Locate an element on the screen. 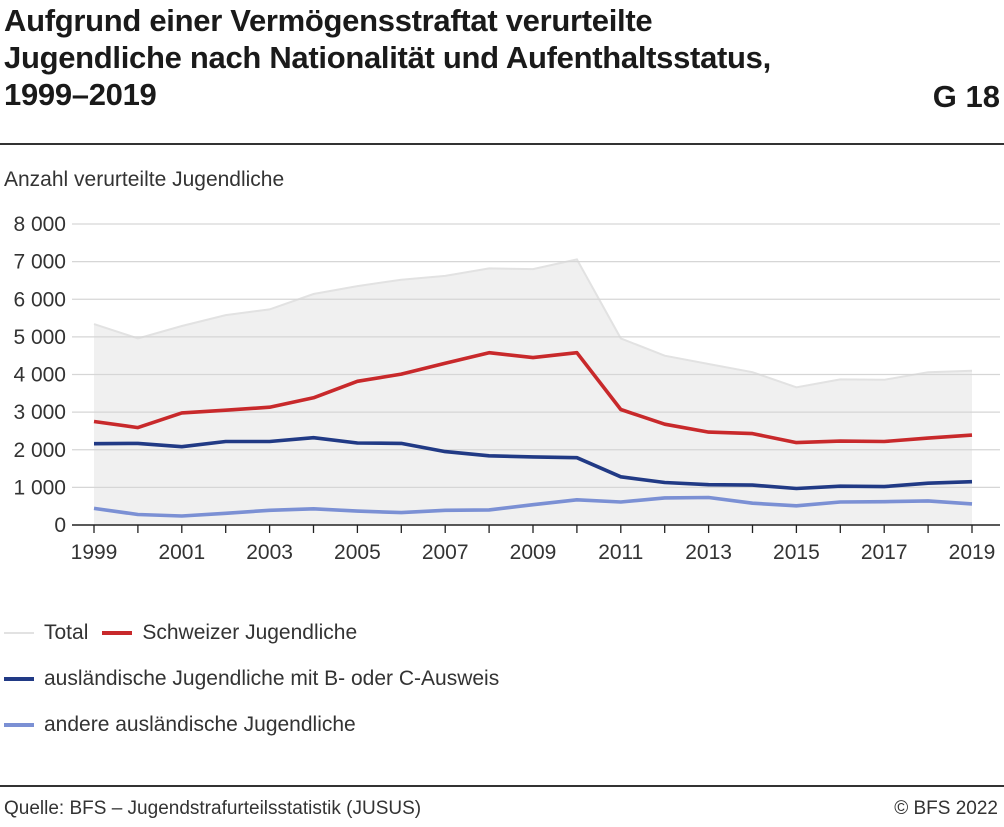 Image resolution: width=1004 pixels, height=827 pixels. legend-row-3: andere ausländische Jugendliche is located at coordinates (258, 725).